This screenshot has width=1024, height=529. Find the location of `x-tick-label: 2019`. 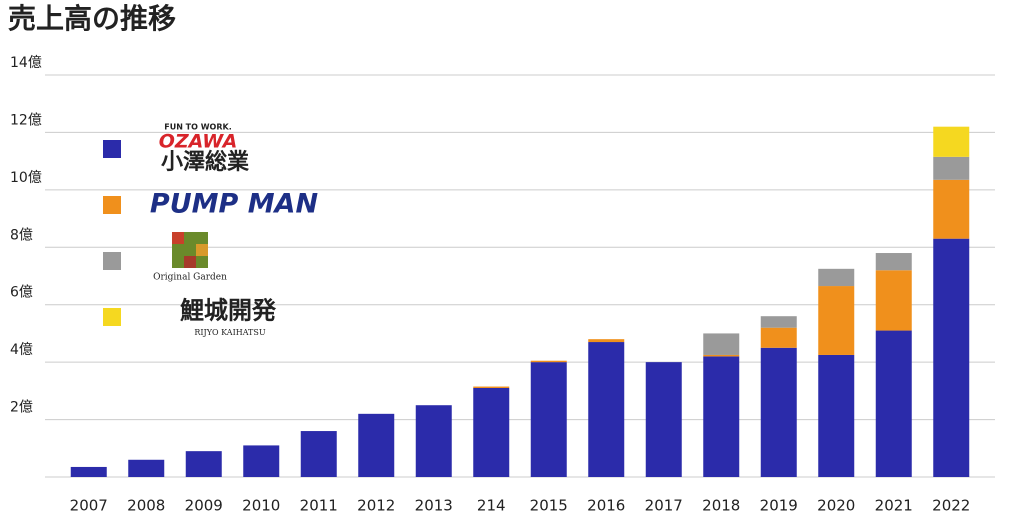

x-tick-label: 2019 is located at coordinates (779, 506).